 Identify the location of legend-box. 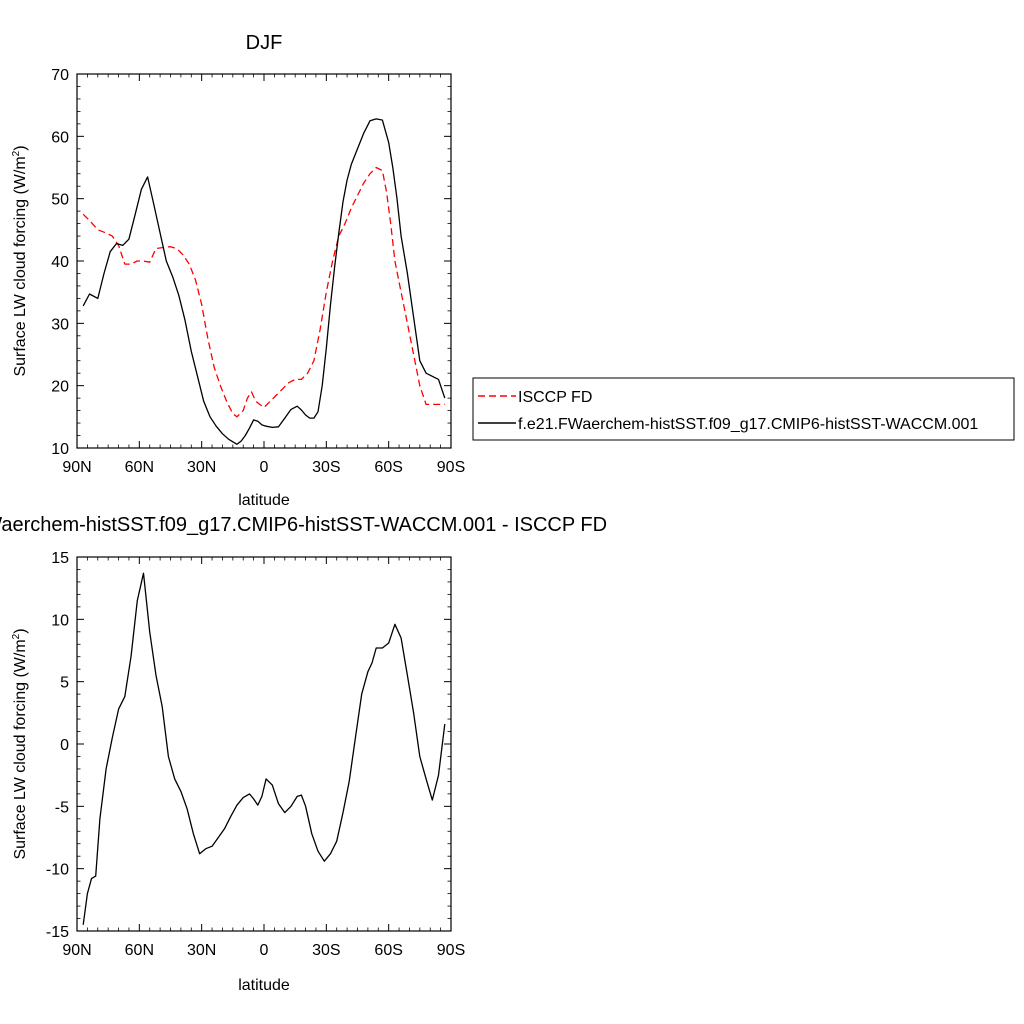
(743, 409).